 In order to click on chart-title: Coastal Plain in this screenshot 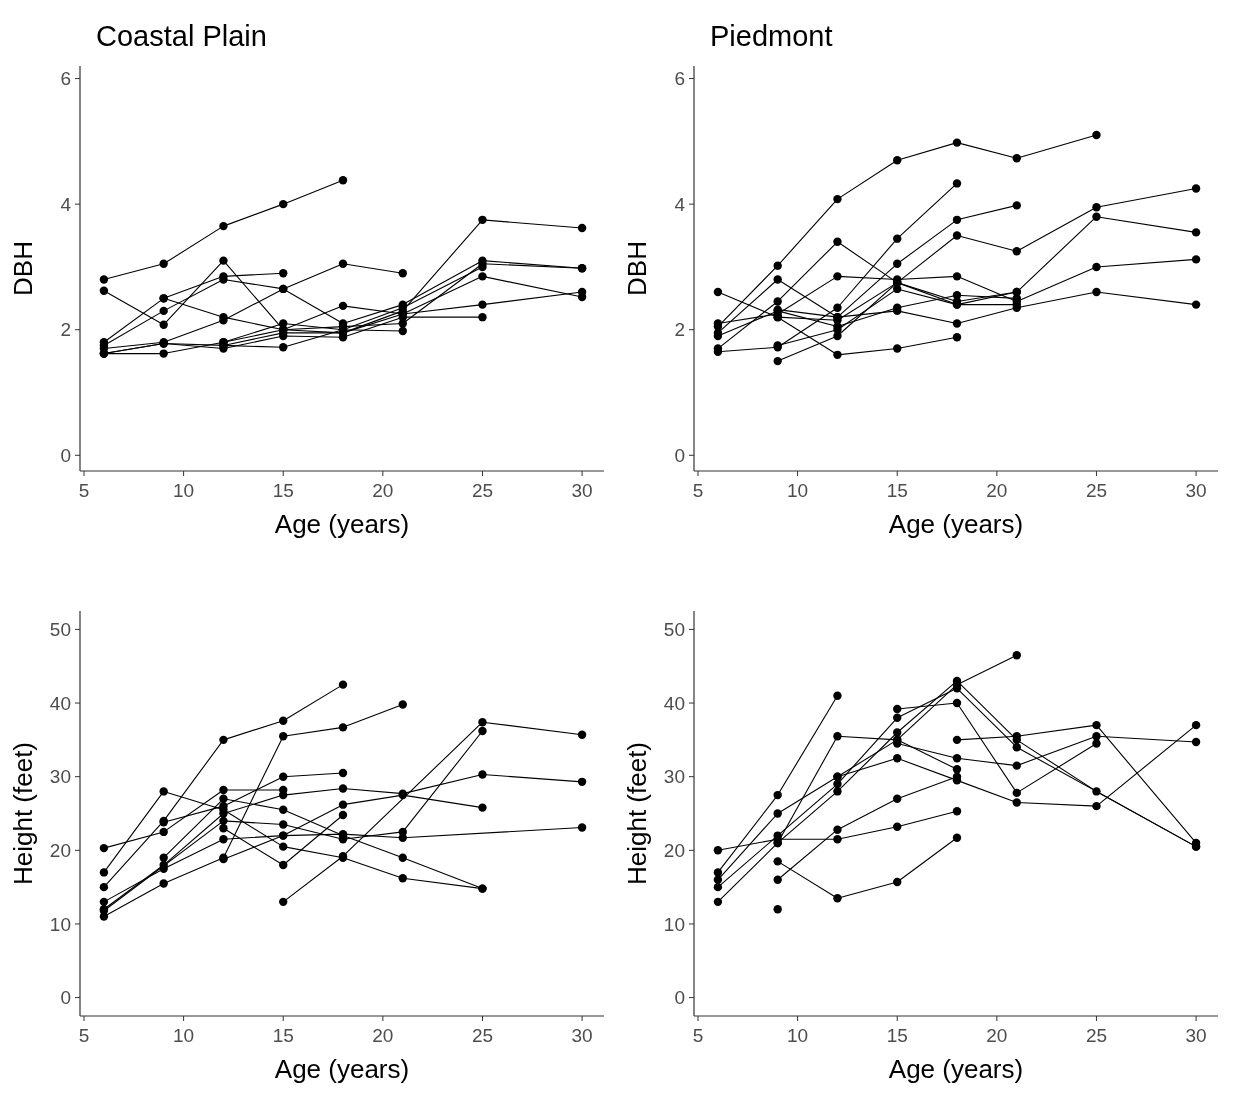, I will do `click(181, 36)`.